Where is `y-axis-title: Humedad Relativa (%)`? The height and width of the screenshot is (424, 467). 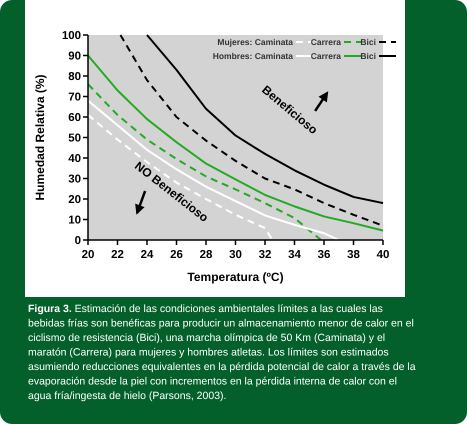
y-axis-title: Humedad Relativa (%) is located at coordinates (40, 137).